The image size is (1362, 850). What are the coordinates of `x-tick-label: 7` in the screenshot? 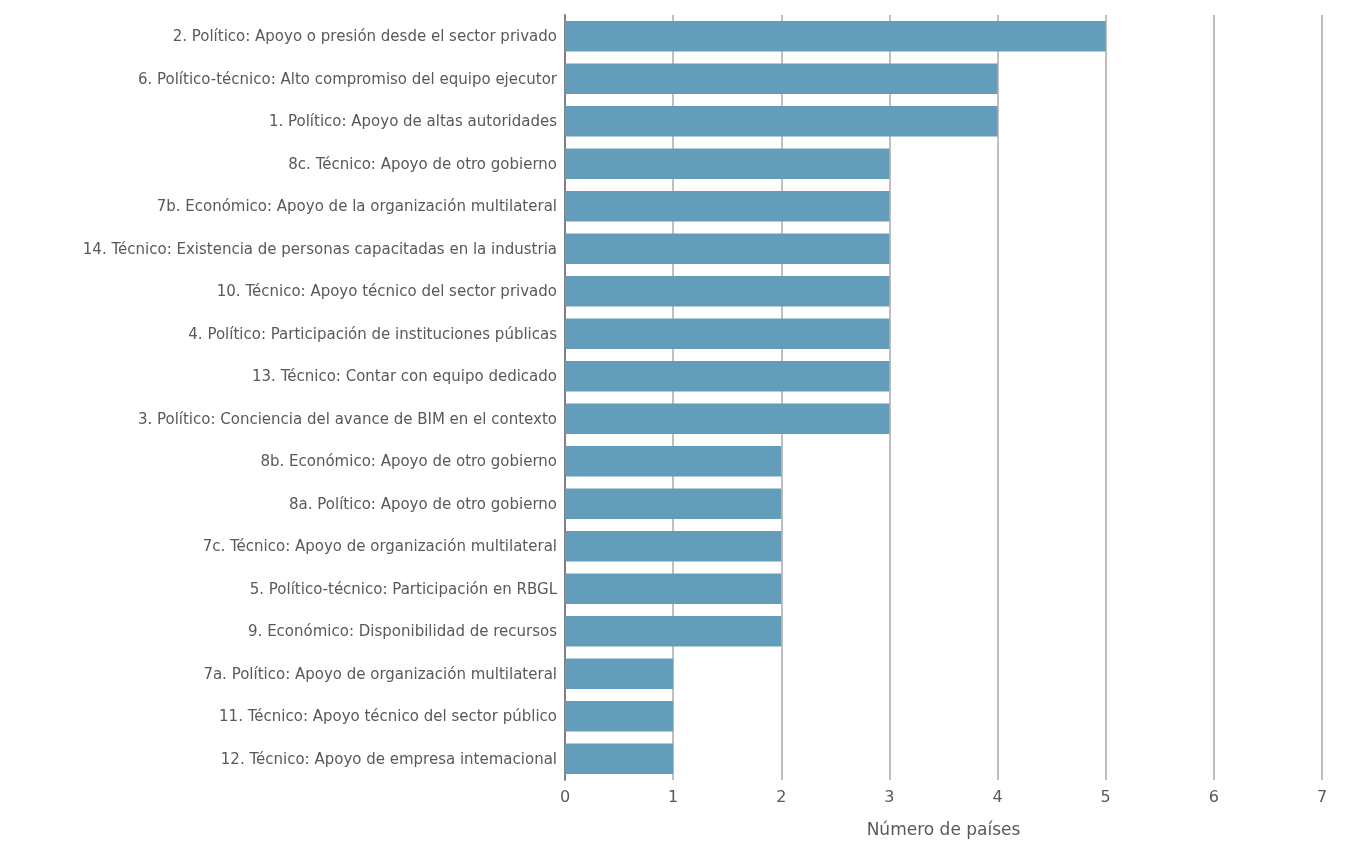 It's located at (1322, 796).